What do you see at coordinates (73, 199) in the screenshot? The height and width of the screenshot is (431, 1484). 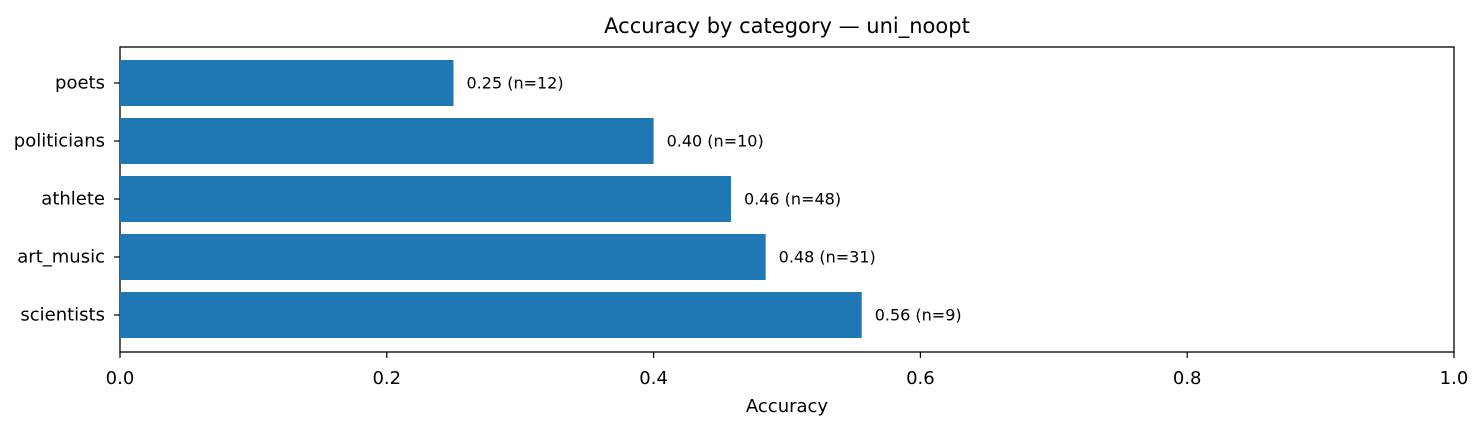 I see `category-label-athlete: athlete` at bounding box center [73, 199].